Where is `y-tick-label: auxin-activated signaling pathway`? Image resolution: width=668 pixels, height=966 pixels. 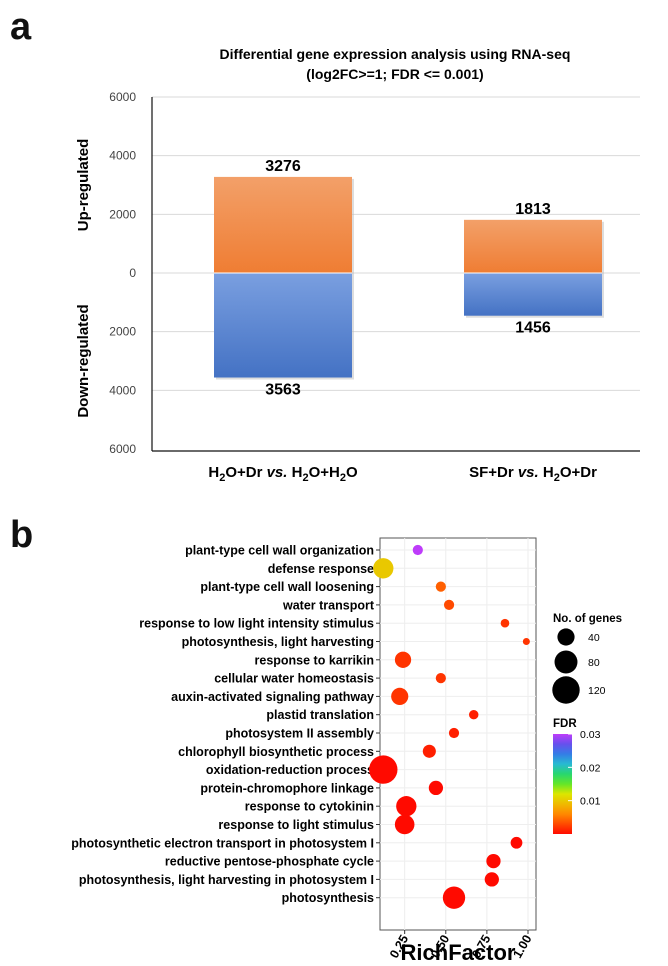
y-tick-label: auxin-activated signaling pathway is located at coordinates (272, 697).